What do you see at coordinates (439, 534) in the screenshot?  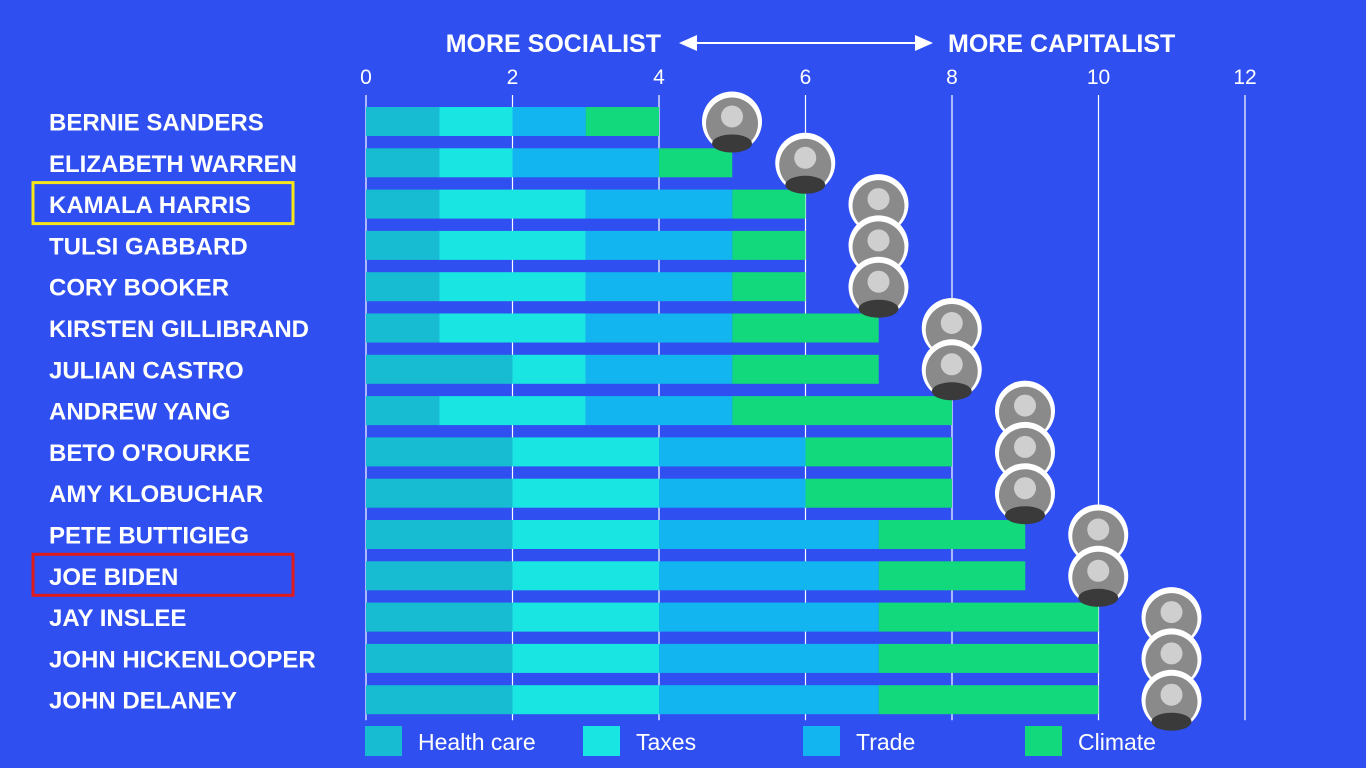 I see `bar-health-care-pete-buttigieg` at bounding box center [439, 534].